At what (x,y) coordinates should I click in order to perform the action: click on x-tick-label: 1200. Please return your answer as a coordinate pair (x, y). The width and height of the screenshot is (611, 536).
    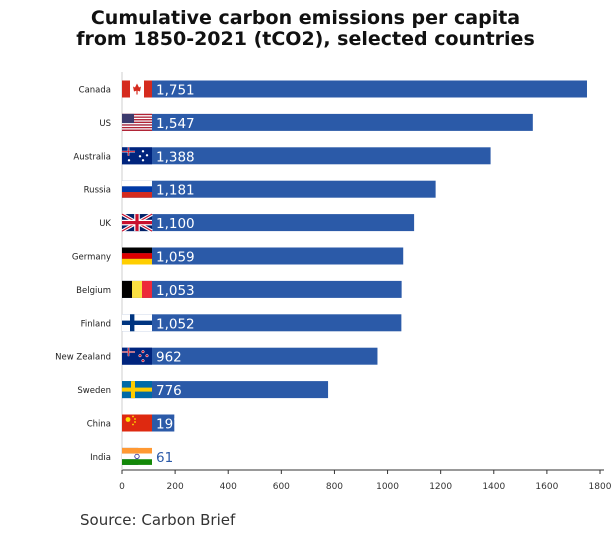
    Looking at the image, I should click on (440, 487).